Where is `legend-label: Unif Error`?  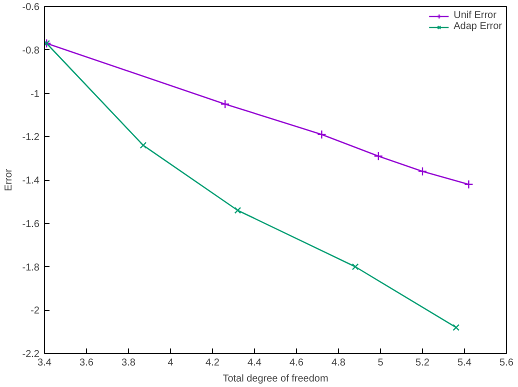 legend-label: Unif Error is located at coordinates (475, 15).